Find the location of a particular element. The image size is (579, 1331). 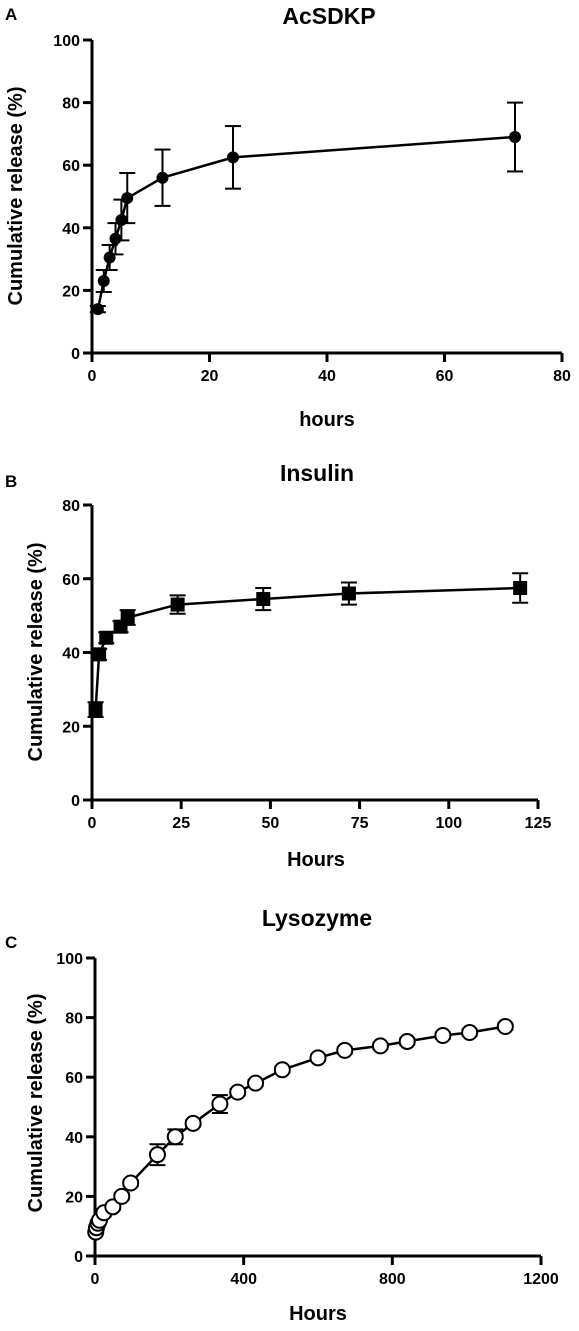

panel-b-plot is located at coordinates (308, 645).